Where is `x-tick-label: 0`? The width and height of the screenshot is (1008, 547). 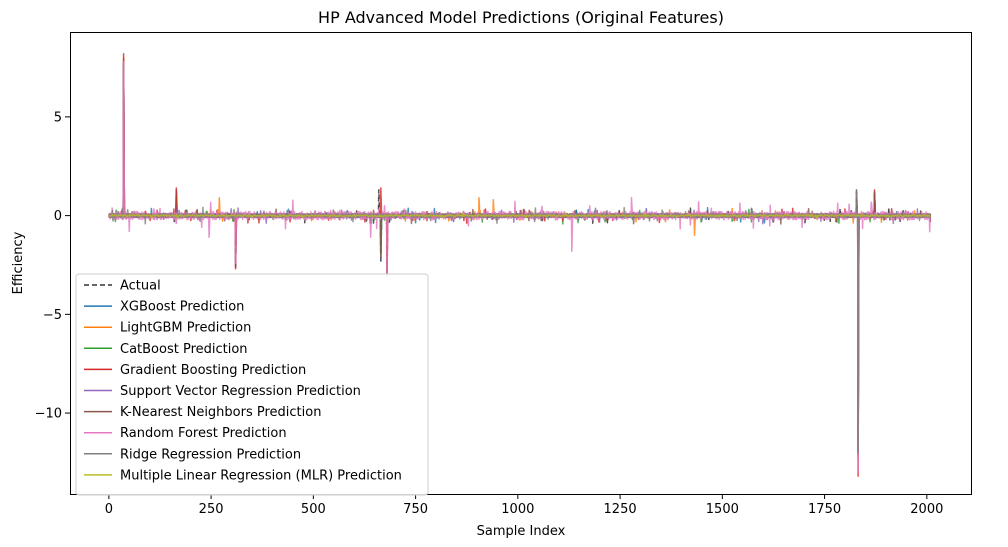
x-tick-label: 0 is located at coordinates (109, 509).